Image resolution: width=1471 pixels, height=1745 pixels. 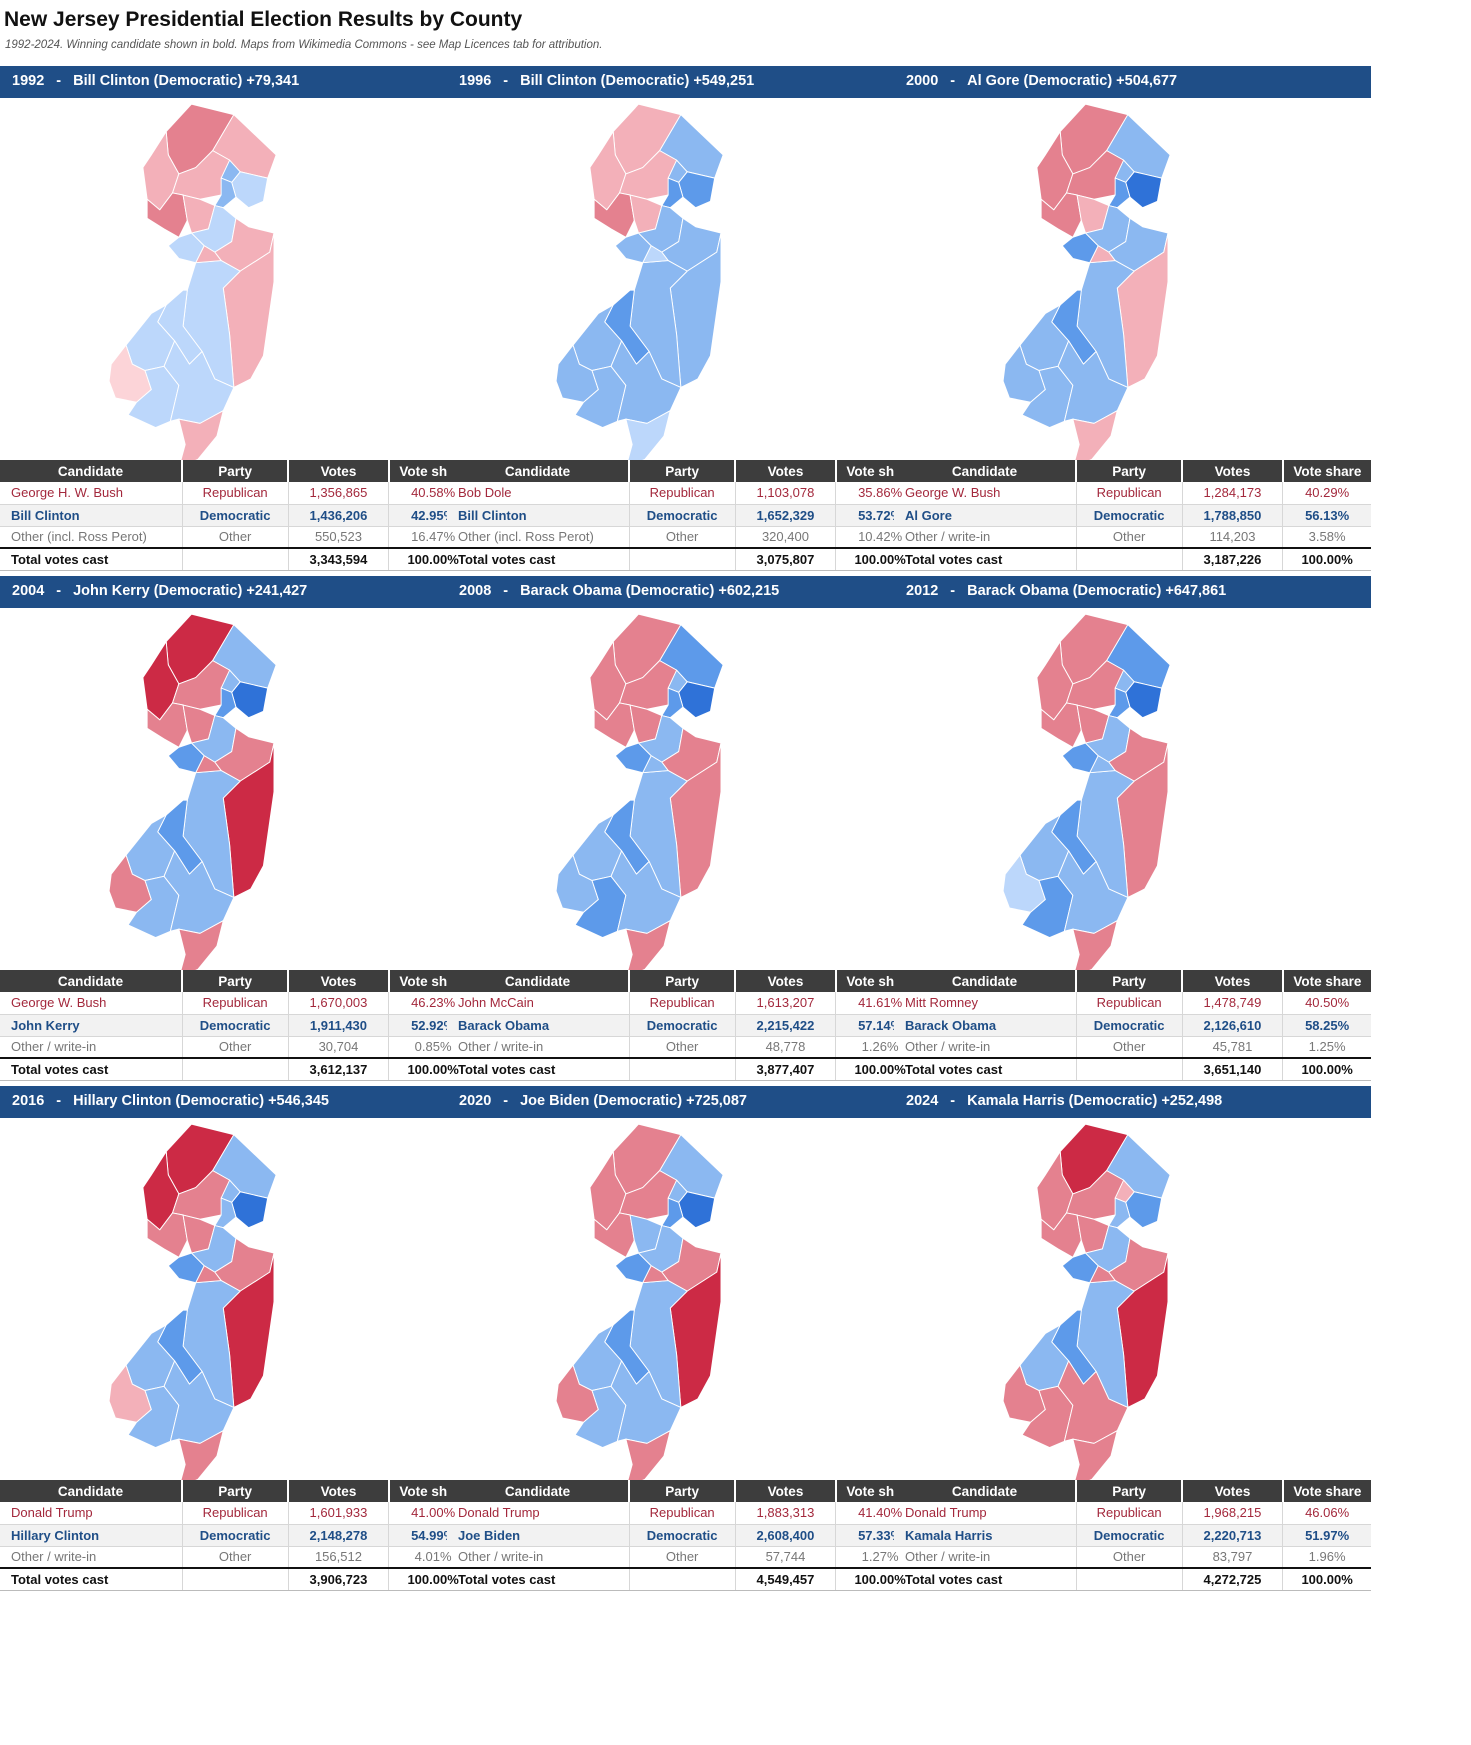 I want to click on candidate-name: Al Gore, so click(x=985, y=515).